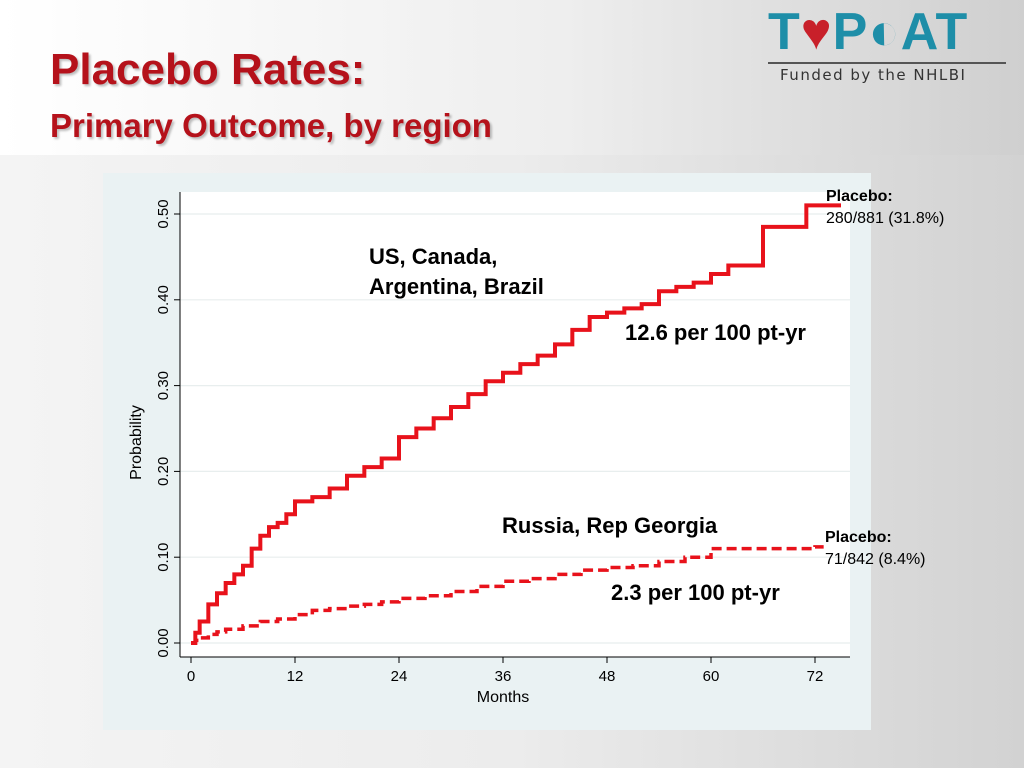  I want to click on x-tick-label-6: 72, so click(815, 676).